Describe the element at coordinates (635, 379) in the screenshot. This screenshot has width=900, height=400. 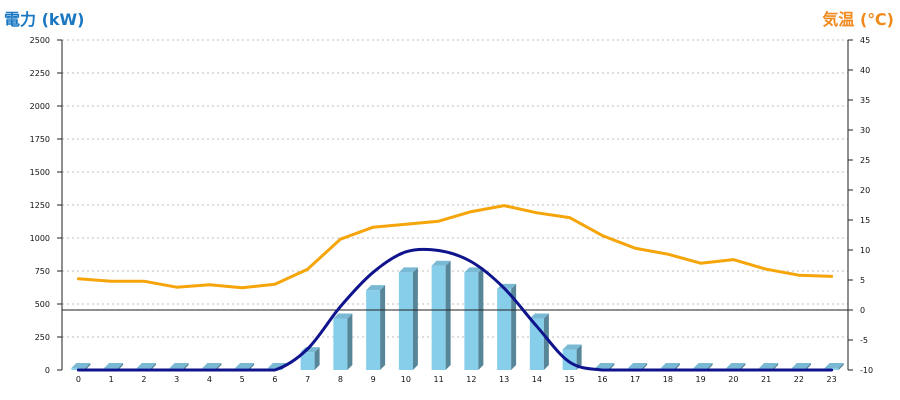
I see `x-axis-tick-label: 17` at that location.